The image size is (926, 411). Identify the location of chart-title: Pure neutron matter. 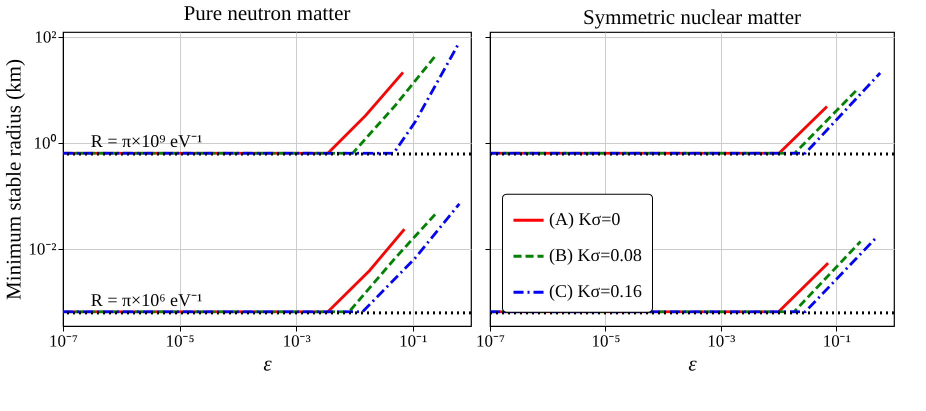
(267, 13).